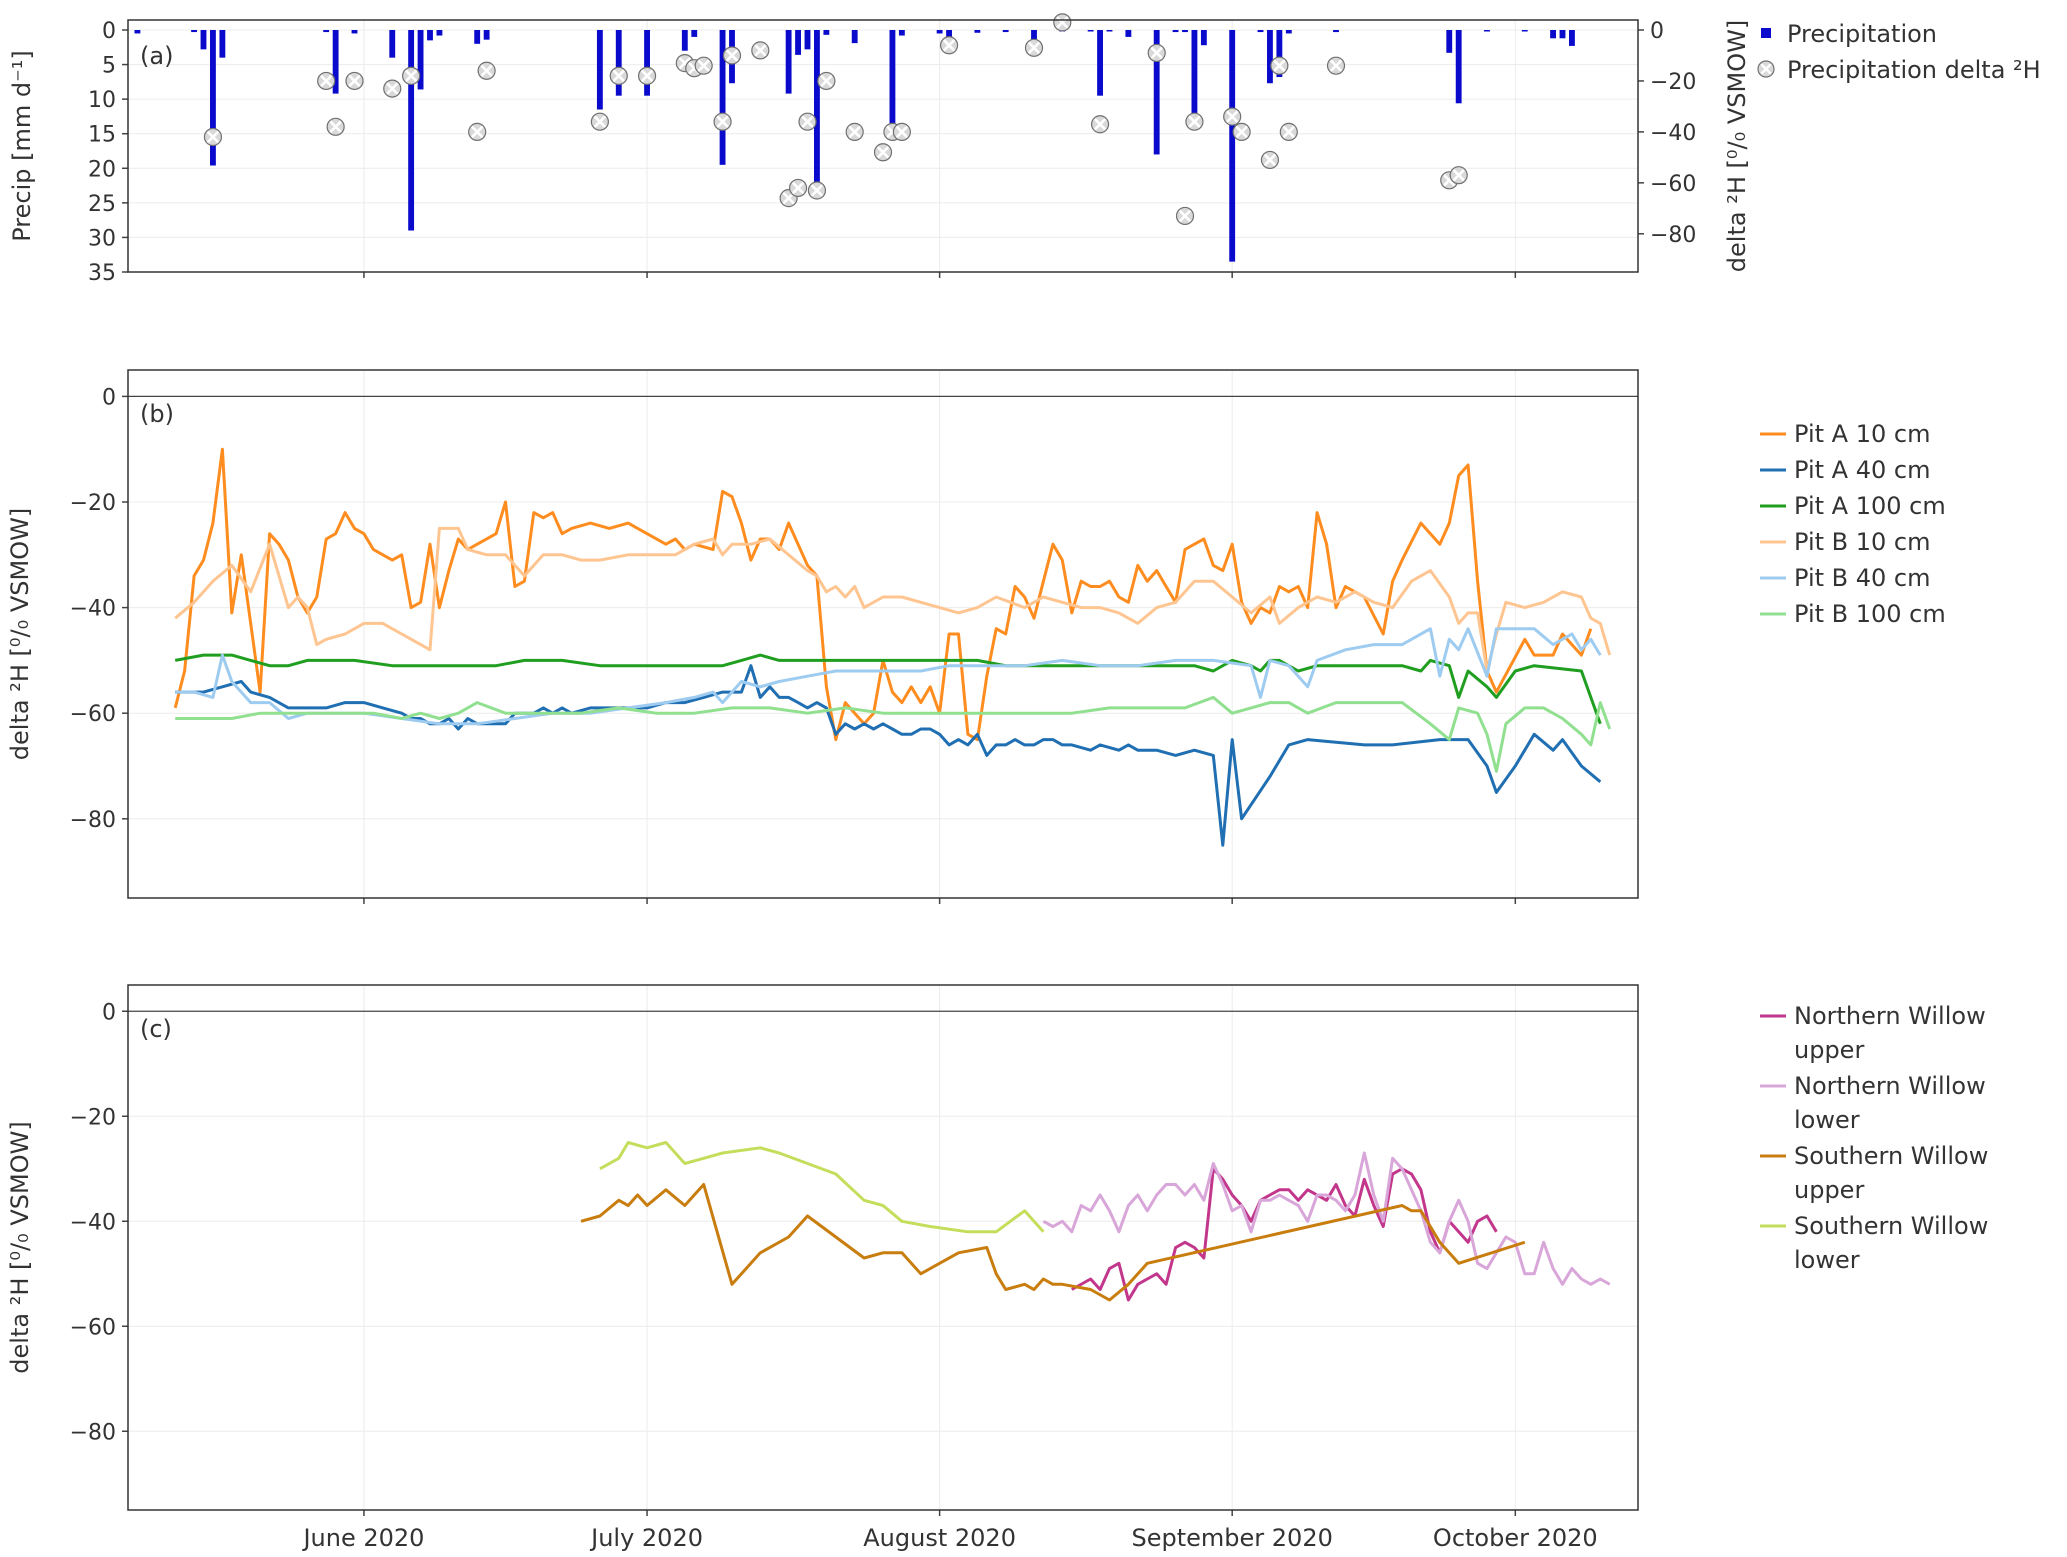 The width and height of the screenshot is (2067, 1557). Describe the element at coordinates (1829, 1190) in the screenshot. I see `legend-label: upper` at that location.